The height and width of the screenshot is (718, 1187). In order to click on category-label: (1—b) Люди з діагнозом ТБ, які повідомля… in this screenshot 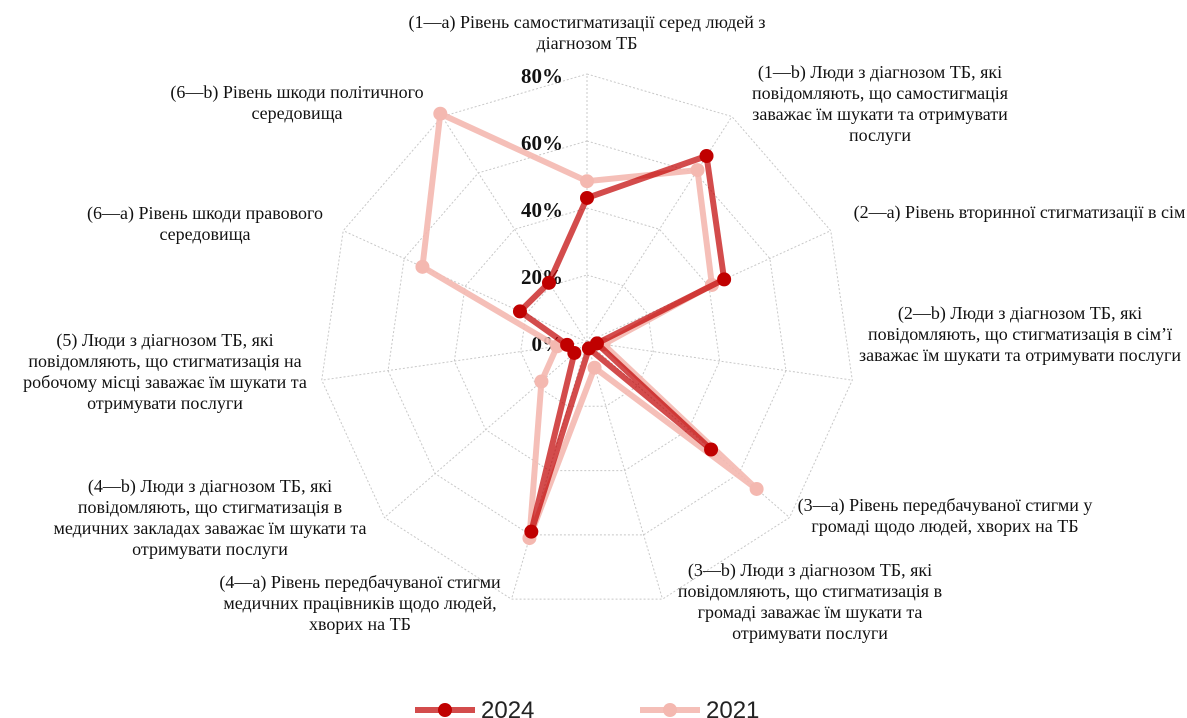, I will do `click(880, 103)`.